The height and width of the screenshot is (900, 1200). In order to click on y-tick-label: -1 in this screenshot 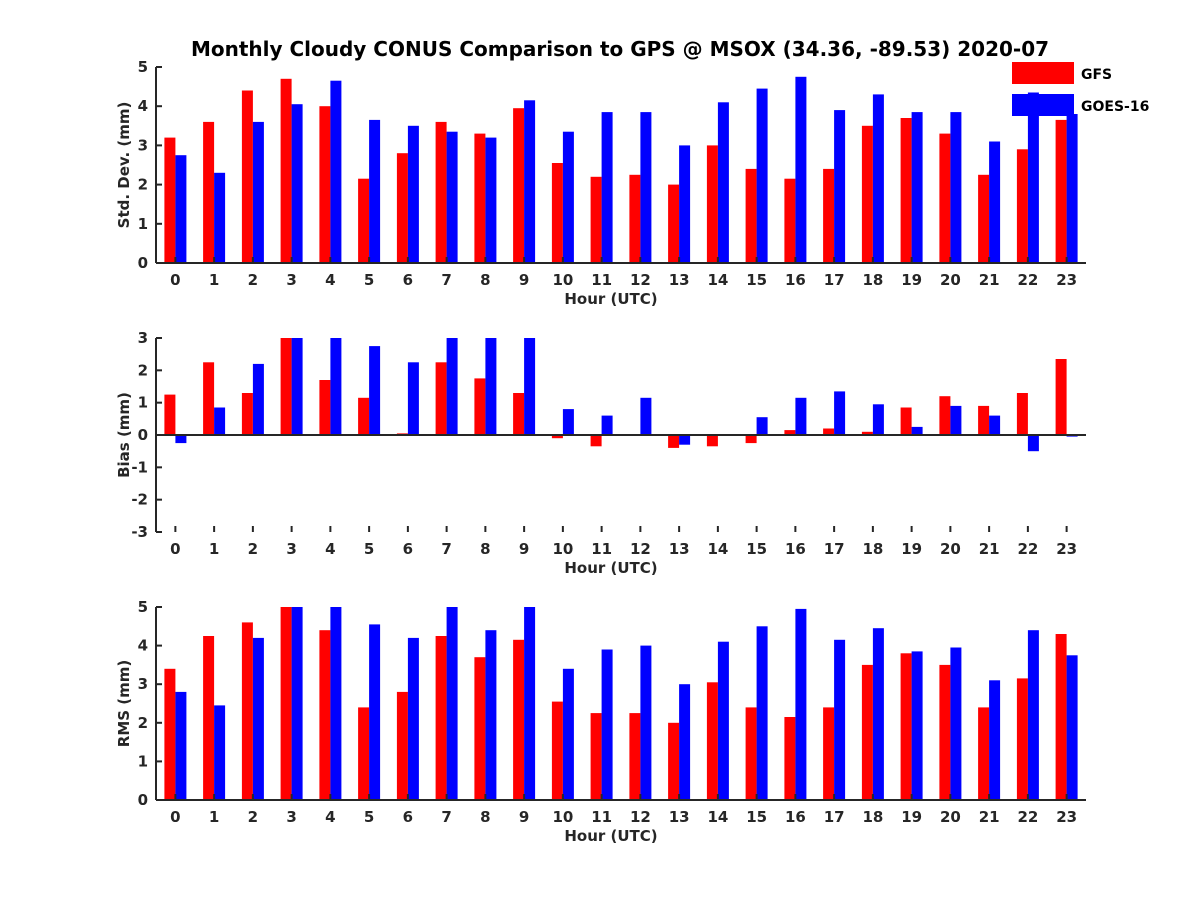, I will do `click(139, 467)`.